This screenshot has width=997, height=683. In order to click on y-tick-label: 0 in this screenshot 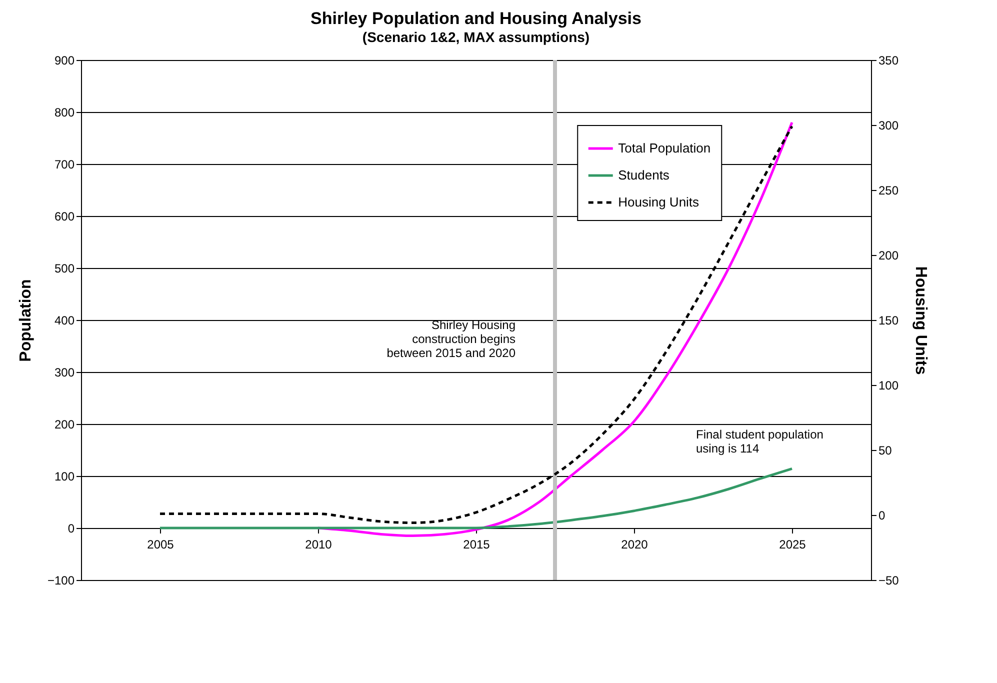, I will do `click(71, 529)`.